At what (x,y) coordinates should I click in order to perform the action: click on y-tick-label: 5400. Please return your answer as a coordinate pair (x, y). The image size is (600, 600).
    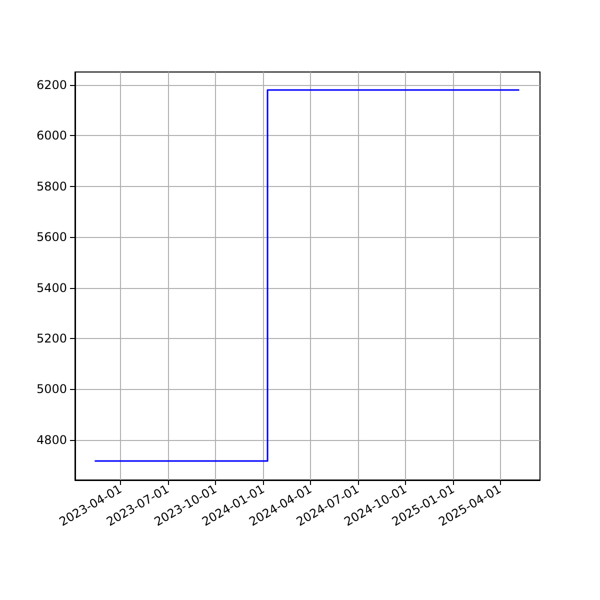
    Looking at the image, I should click on (51, 287).